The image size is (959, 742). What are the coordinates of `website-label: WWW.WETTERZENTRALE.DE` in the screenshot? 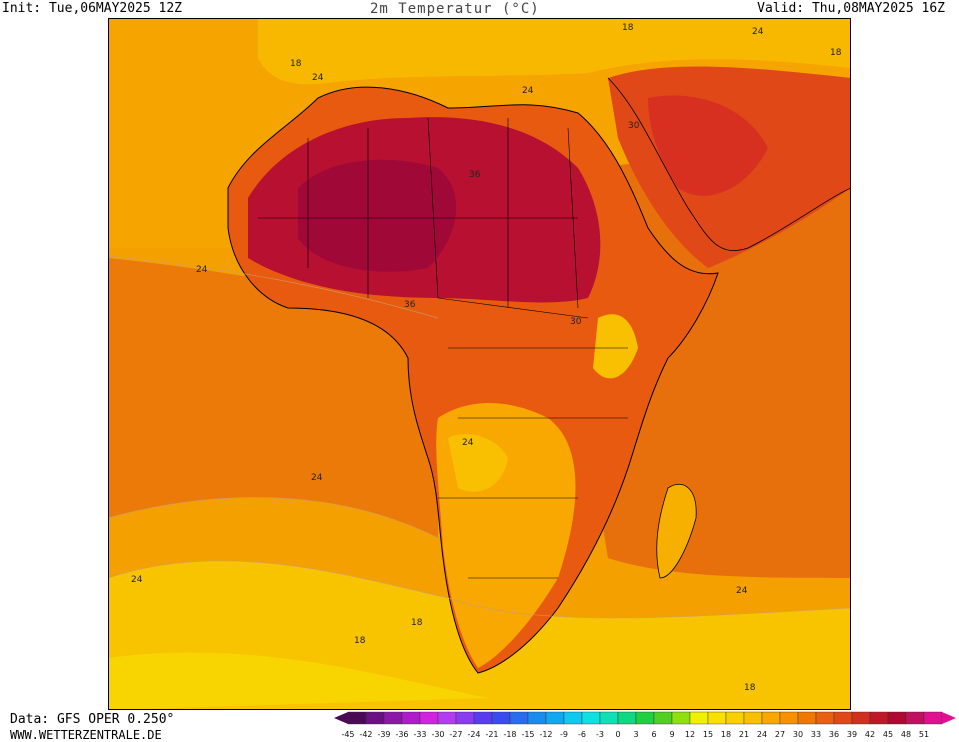 It's located at (86, 735).